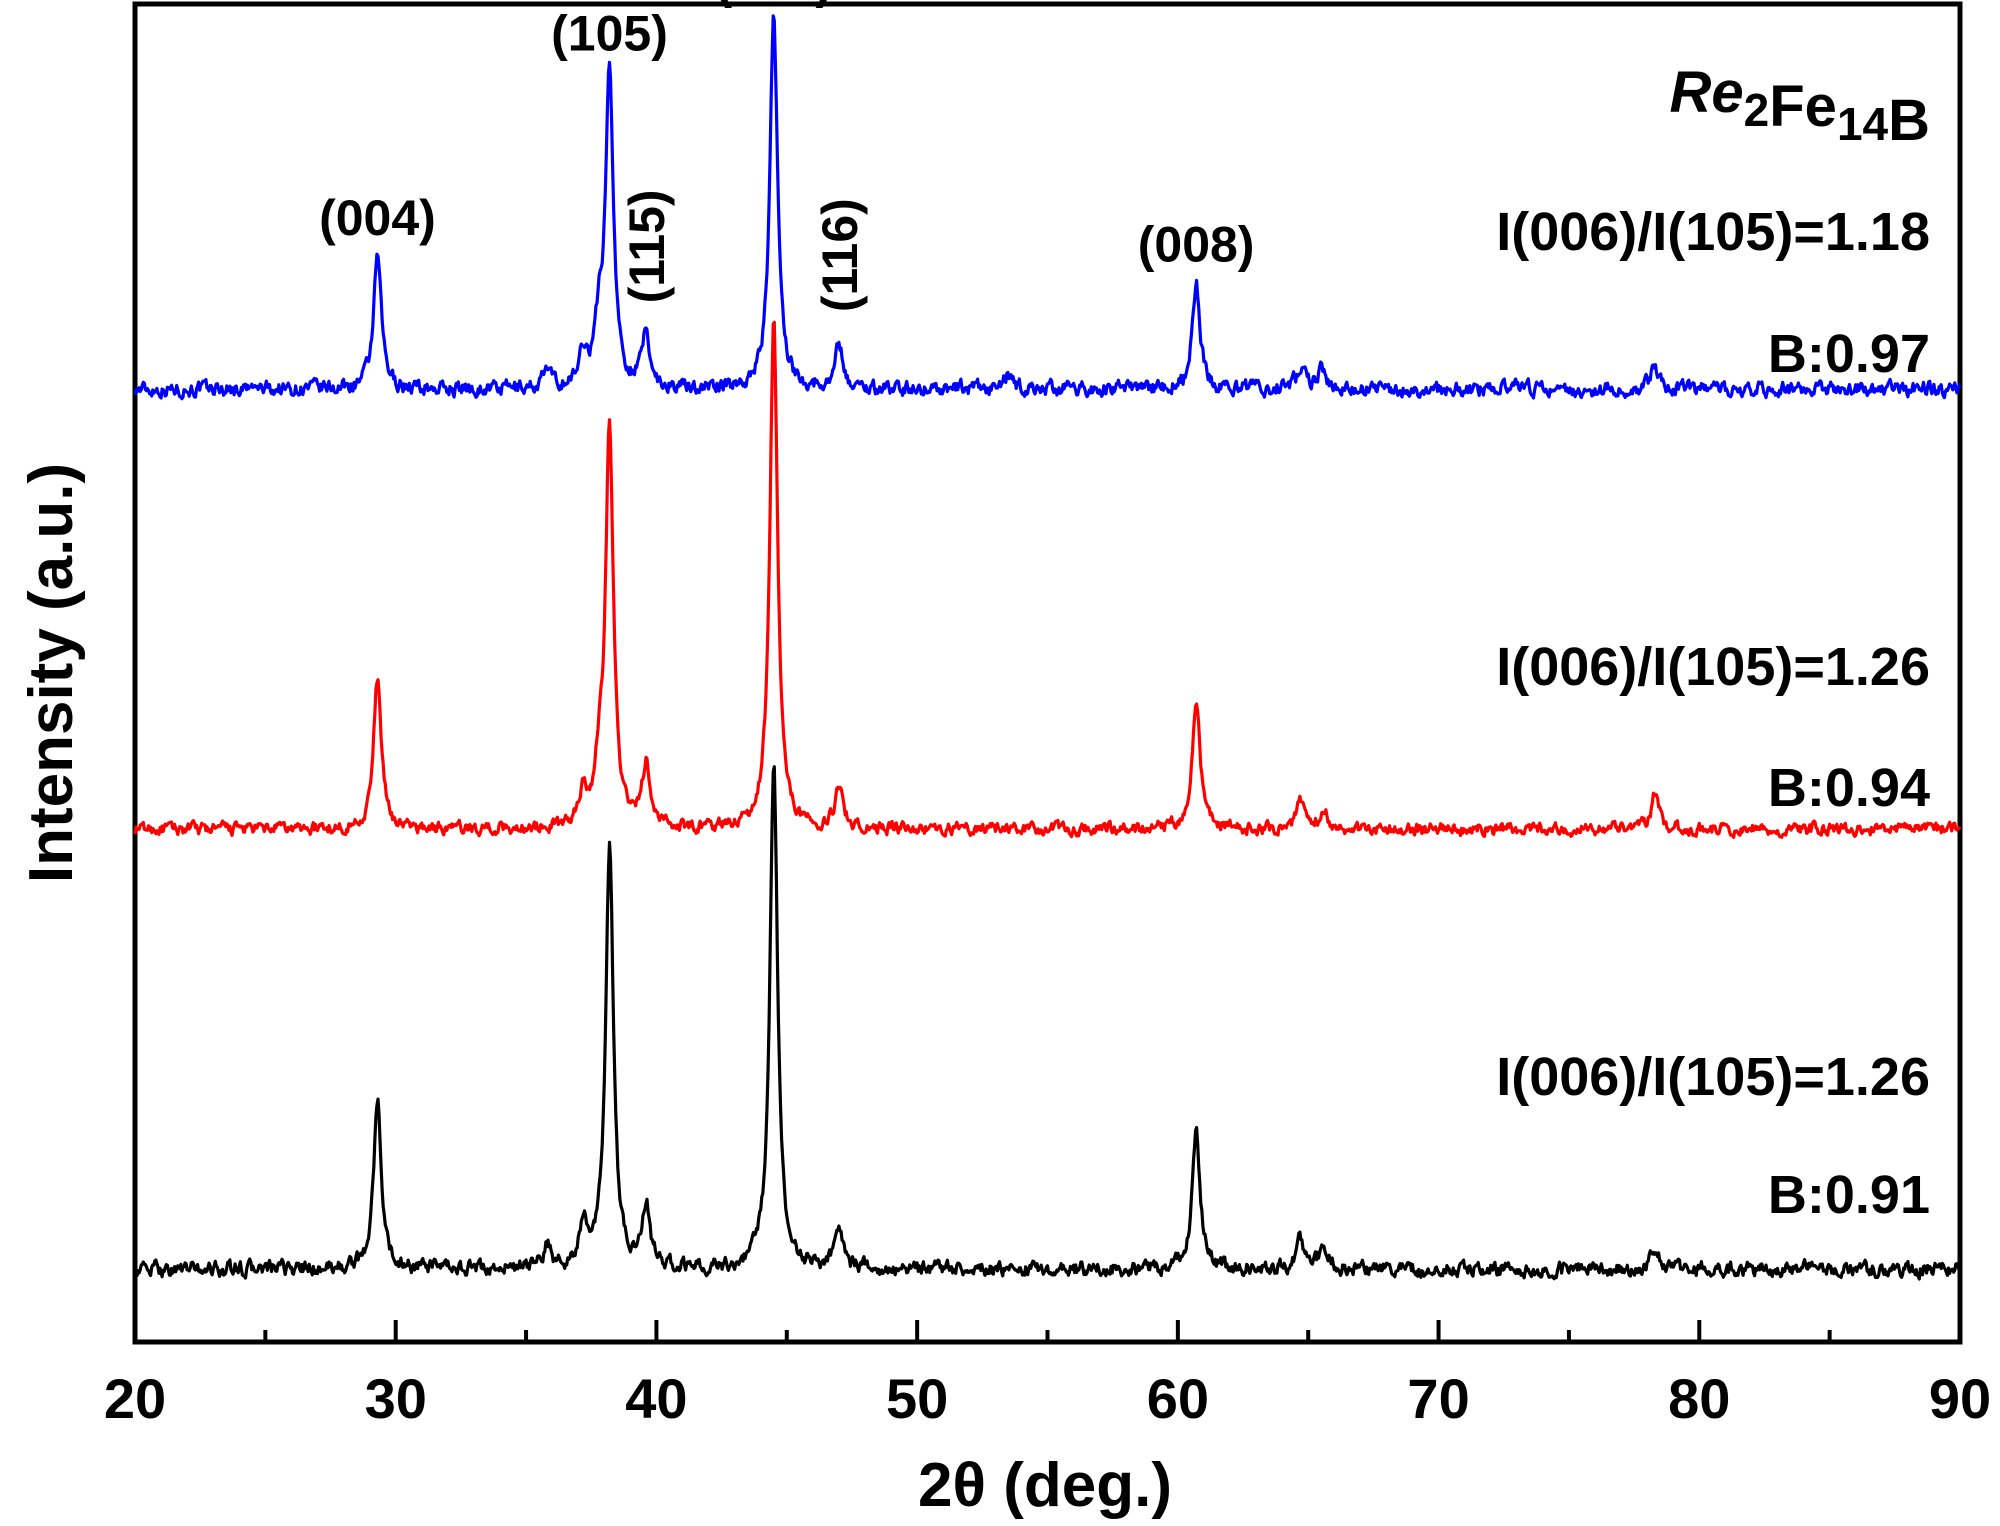 The height and width of the screenshot is (1526, 2000). Describe the element at coordinates (773, 4) in the screenshot. I see `peak-label: (006)` at that location.